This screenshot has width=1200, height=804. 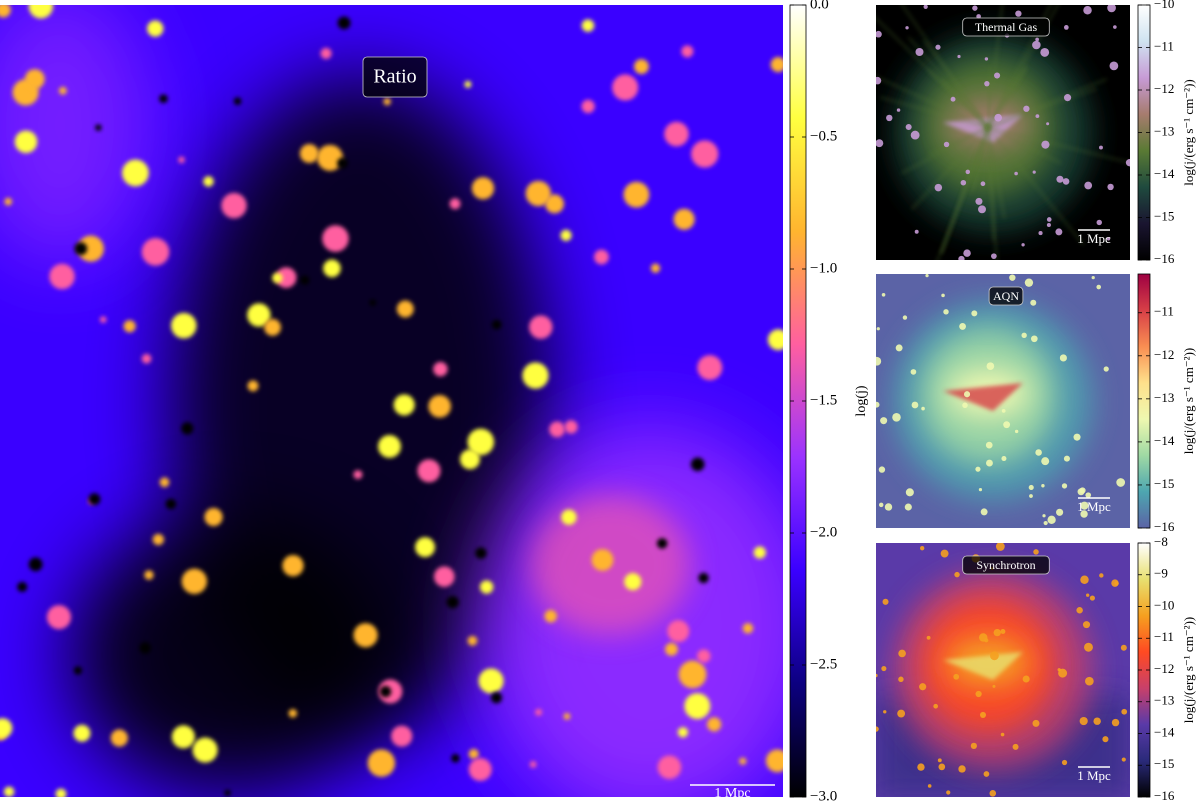 I want to click on panel-title: AQN, so click(x=1006, y=296).